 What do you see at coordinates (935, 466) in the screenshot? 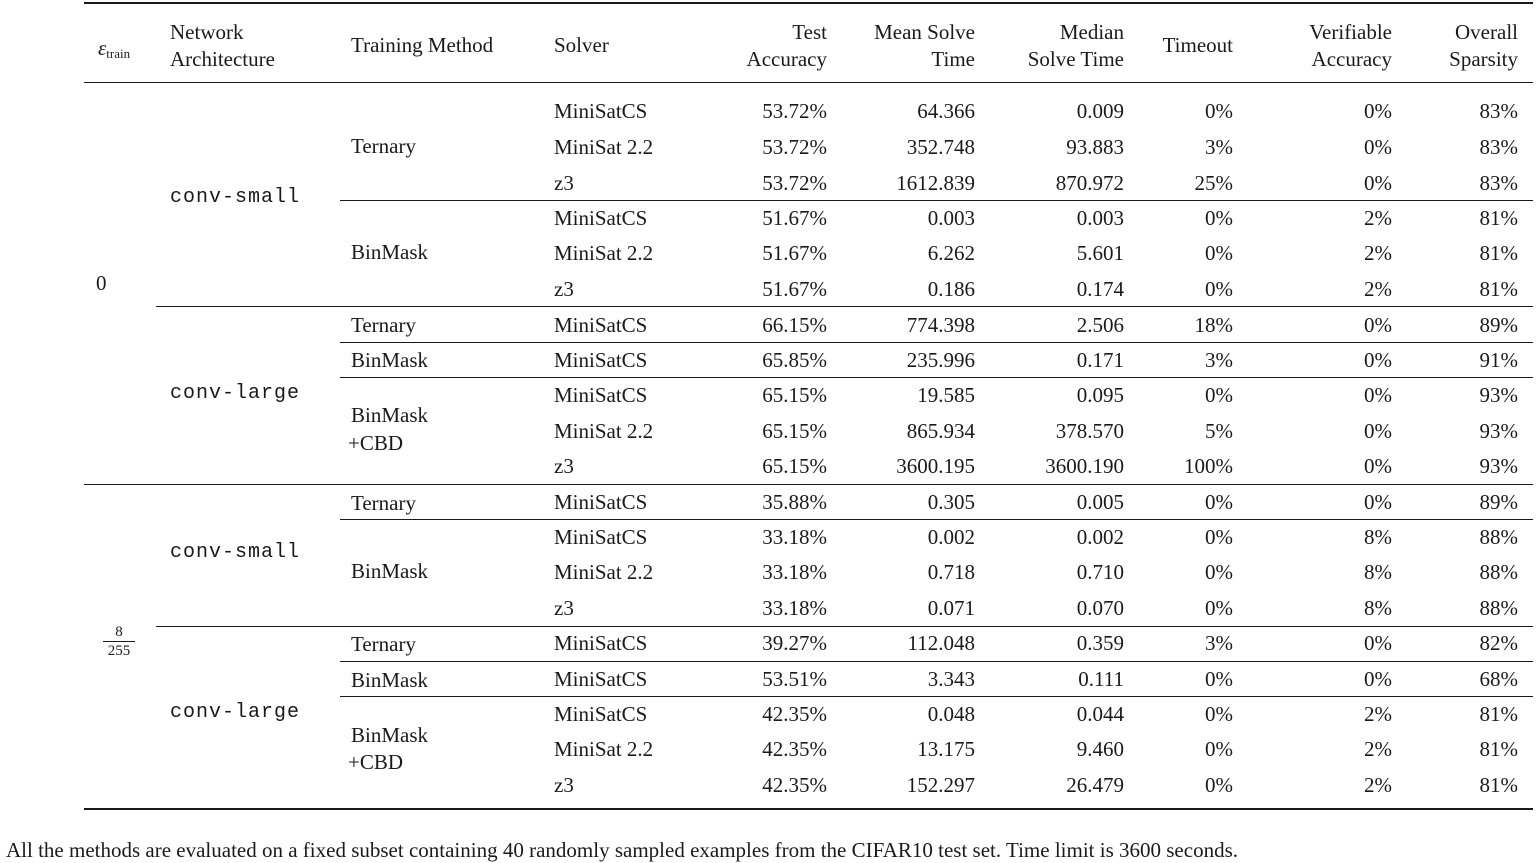
I see `cell-mean-solve-time: 3600.195` at bounding box center [935, 466].